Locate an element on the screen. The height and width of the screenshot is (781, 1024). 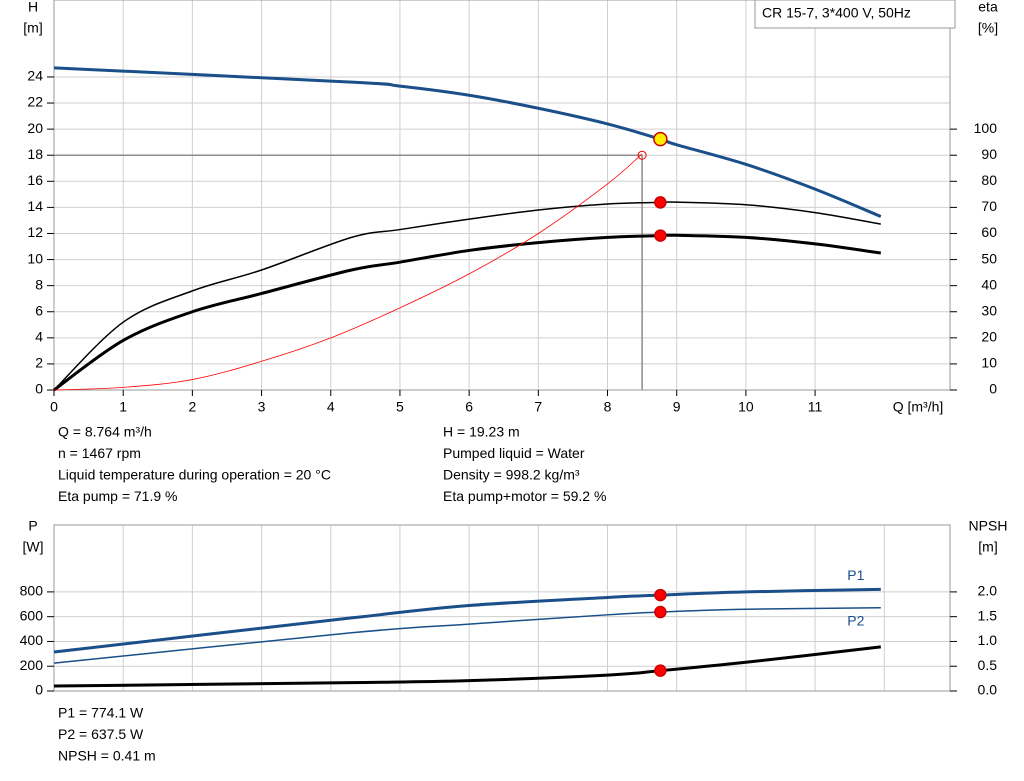
x-tick-label: 7 is located at coordinates (538, 407).